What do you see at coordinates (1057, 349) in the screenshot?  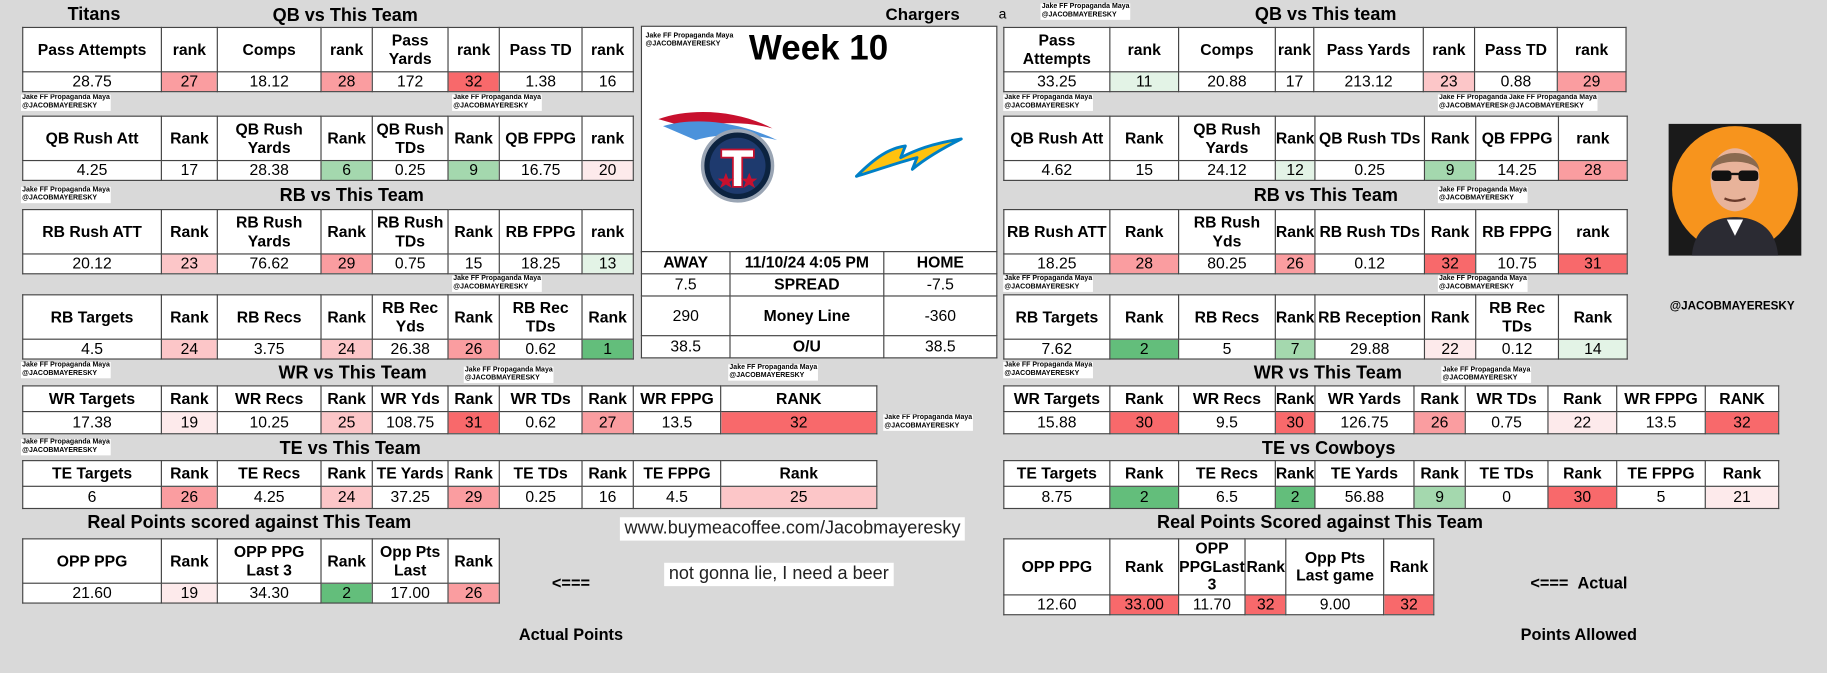 I see `stat-value: 7.62` at bounding box center [1057, 349].